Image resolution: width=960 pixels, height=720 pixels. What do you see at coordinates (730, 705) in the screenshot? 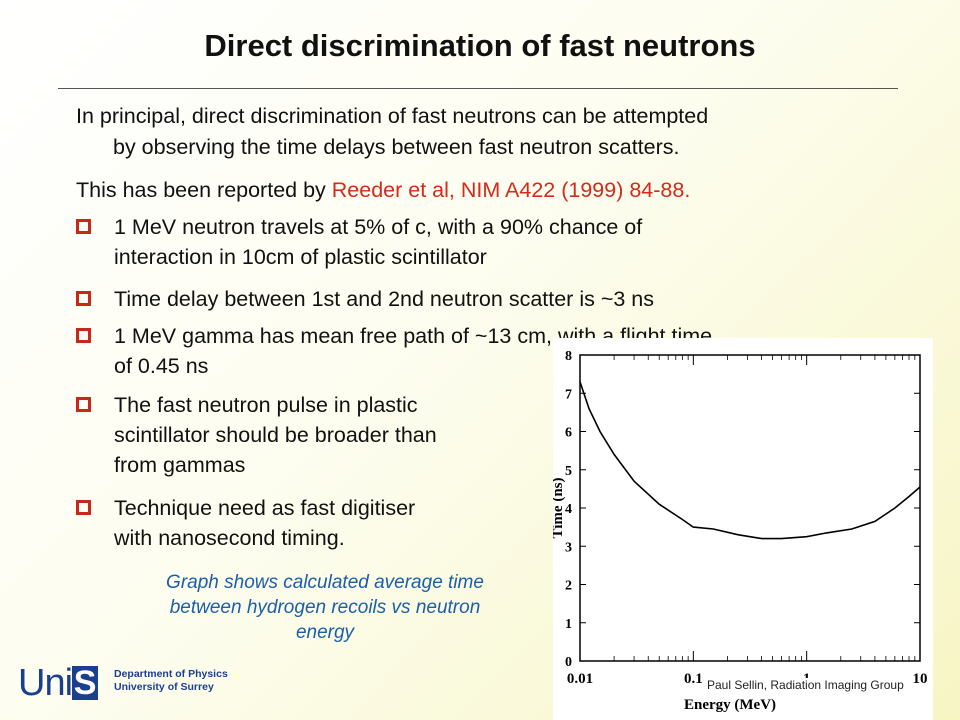
I see `x-axis-label: Energy (MeV)` at bounding box center [730, 705].